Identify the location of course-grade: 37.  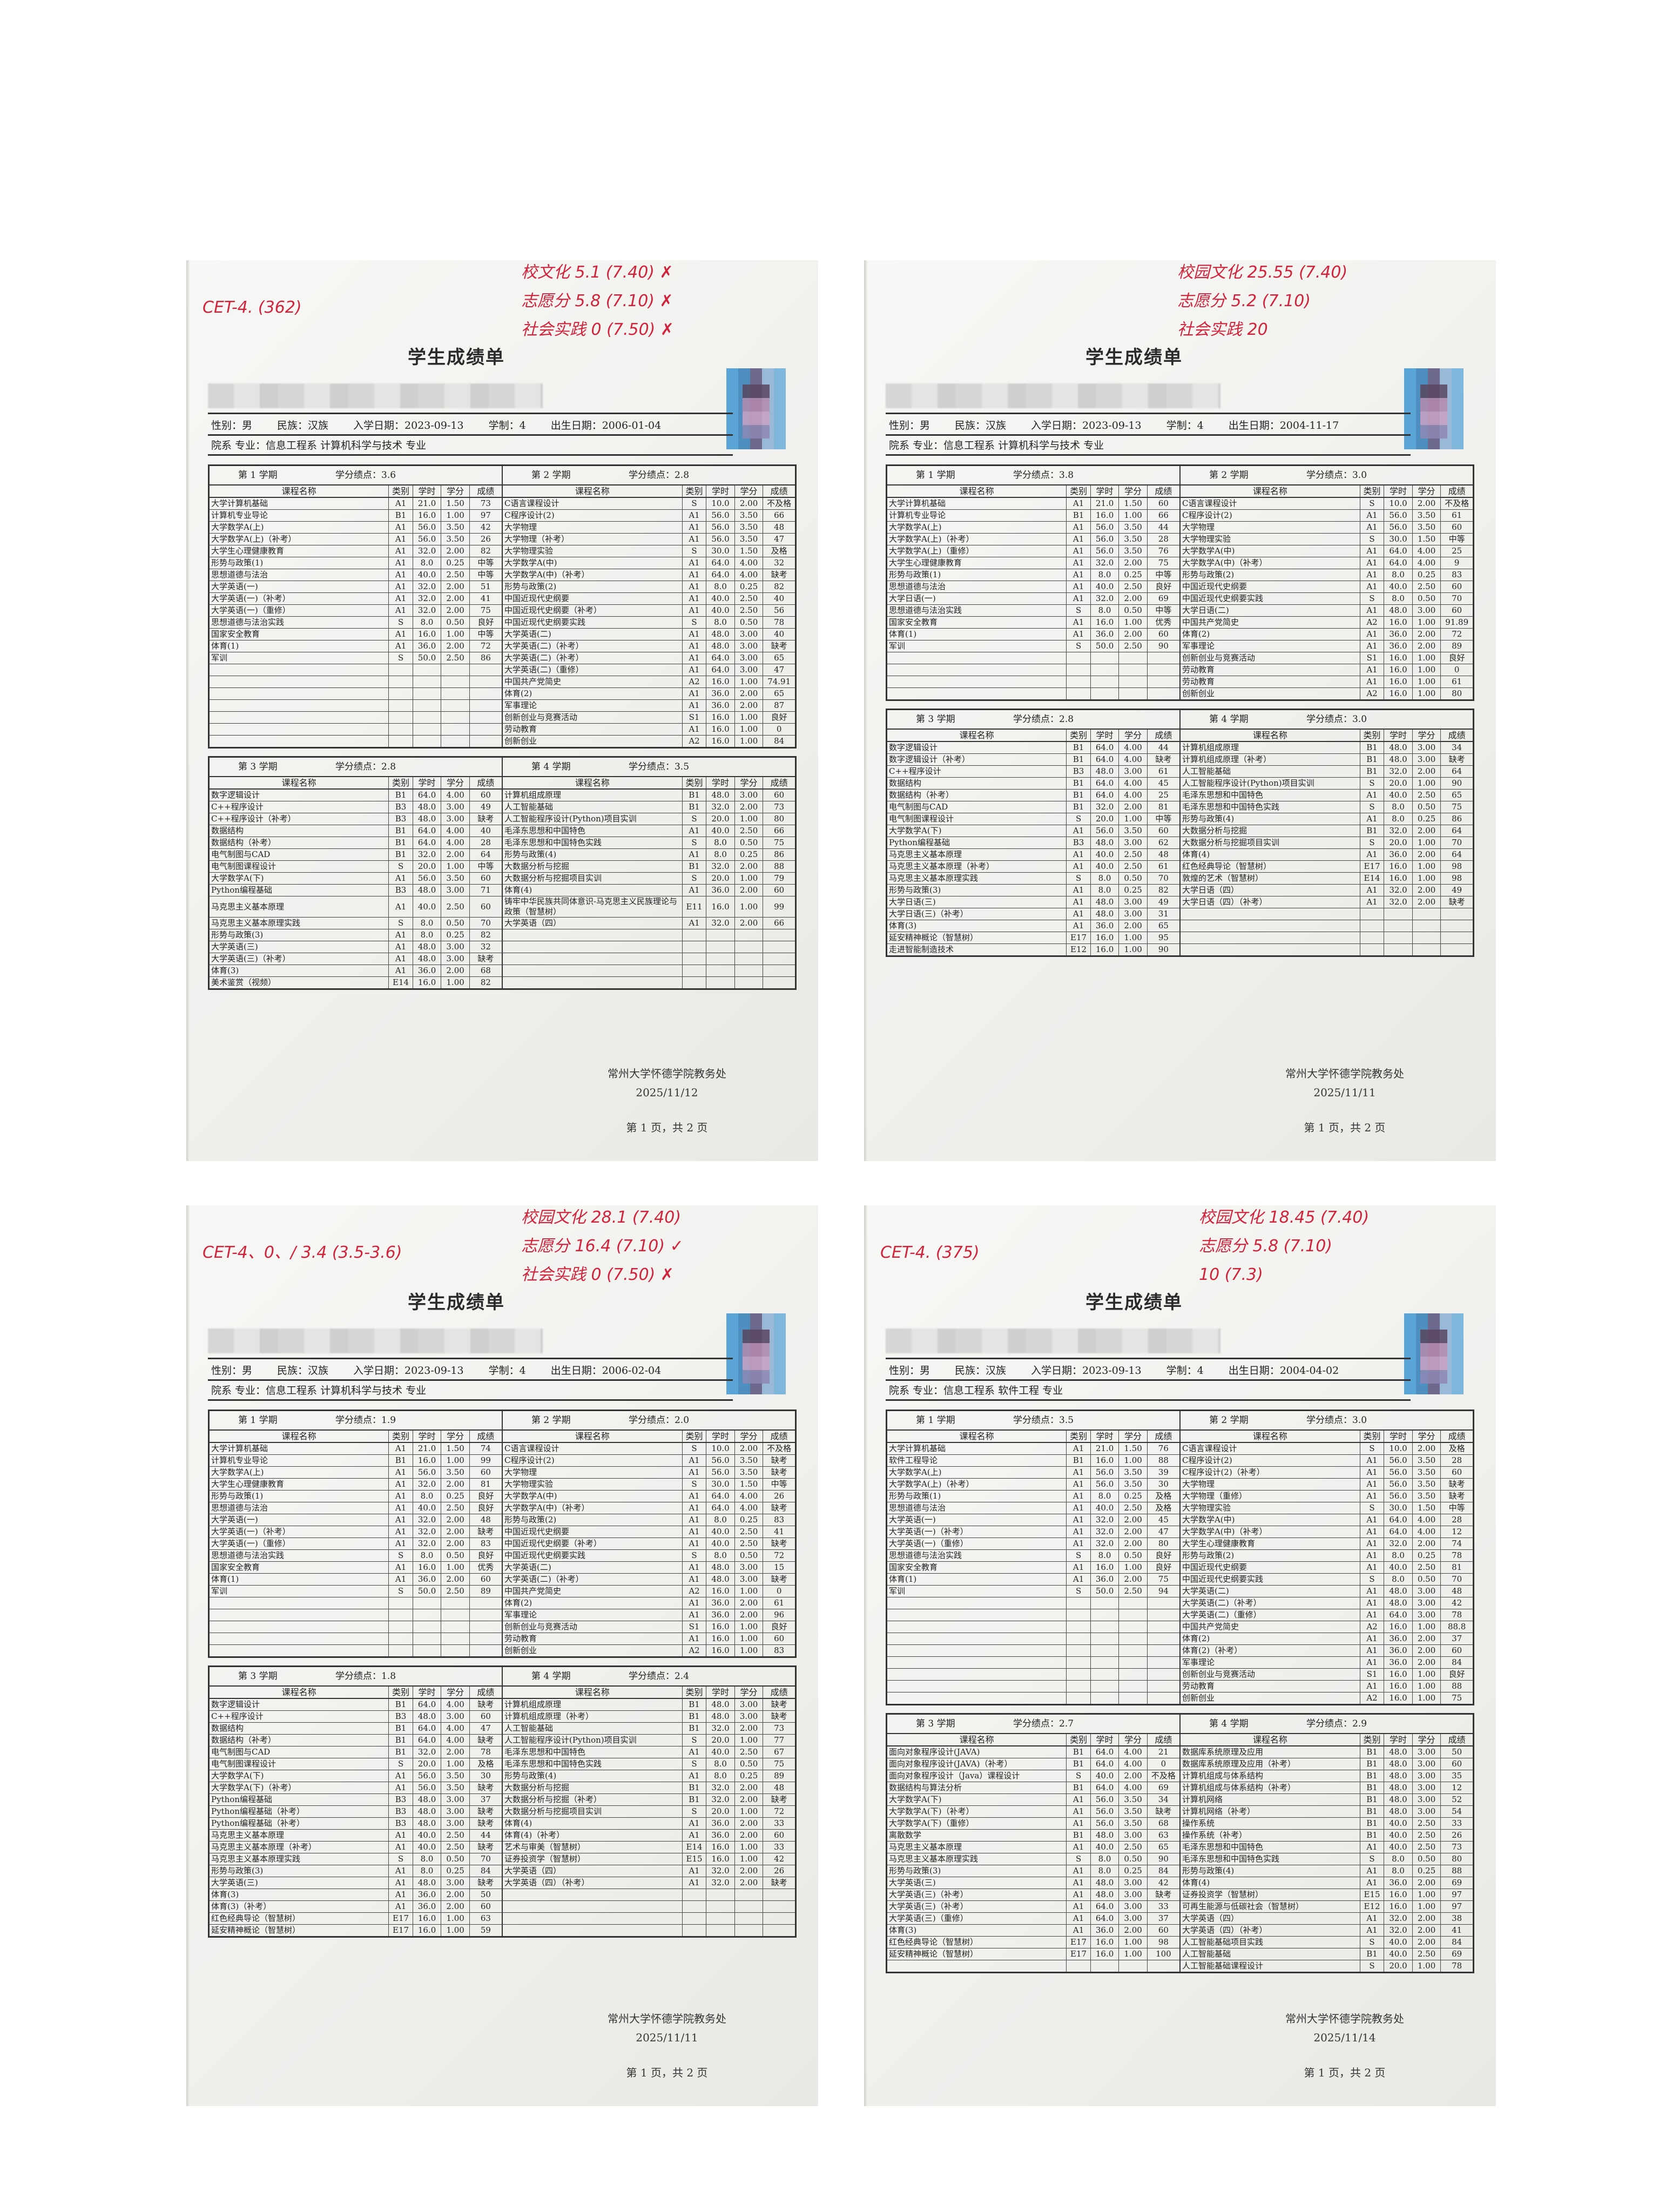
(1457, 1639).